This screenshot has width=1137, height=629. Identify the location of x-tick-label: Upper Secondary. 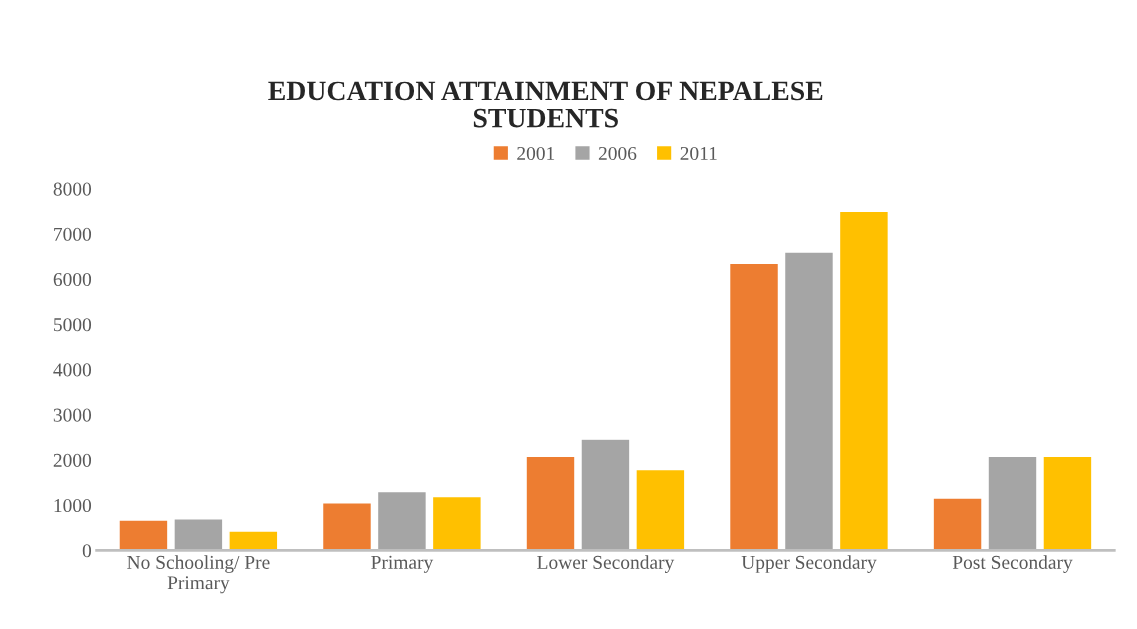
(809, 564).